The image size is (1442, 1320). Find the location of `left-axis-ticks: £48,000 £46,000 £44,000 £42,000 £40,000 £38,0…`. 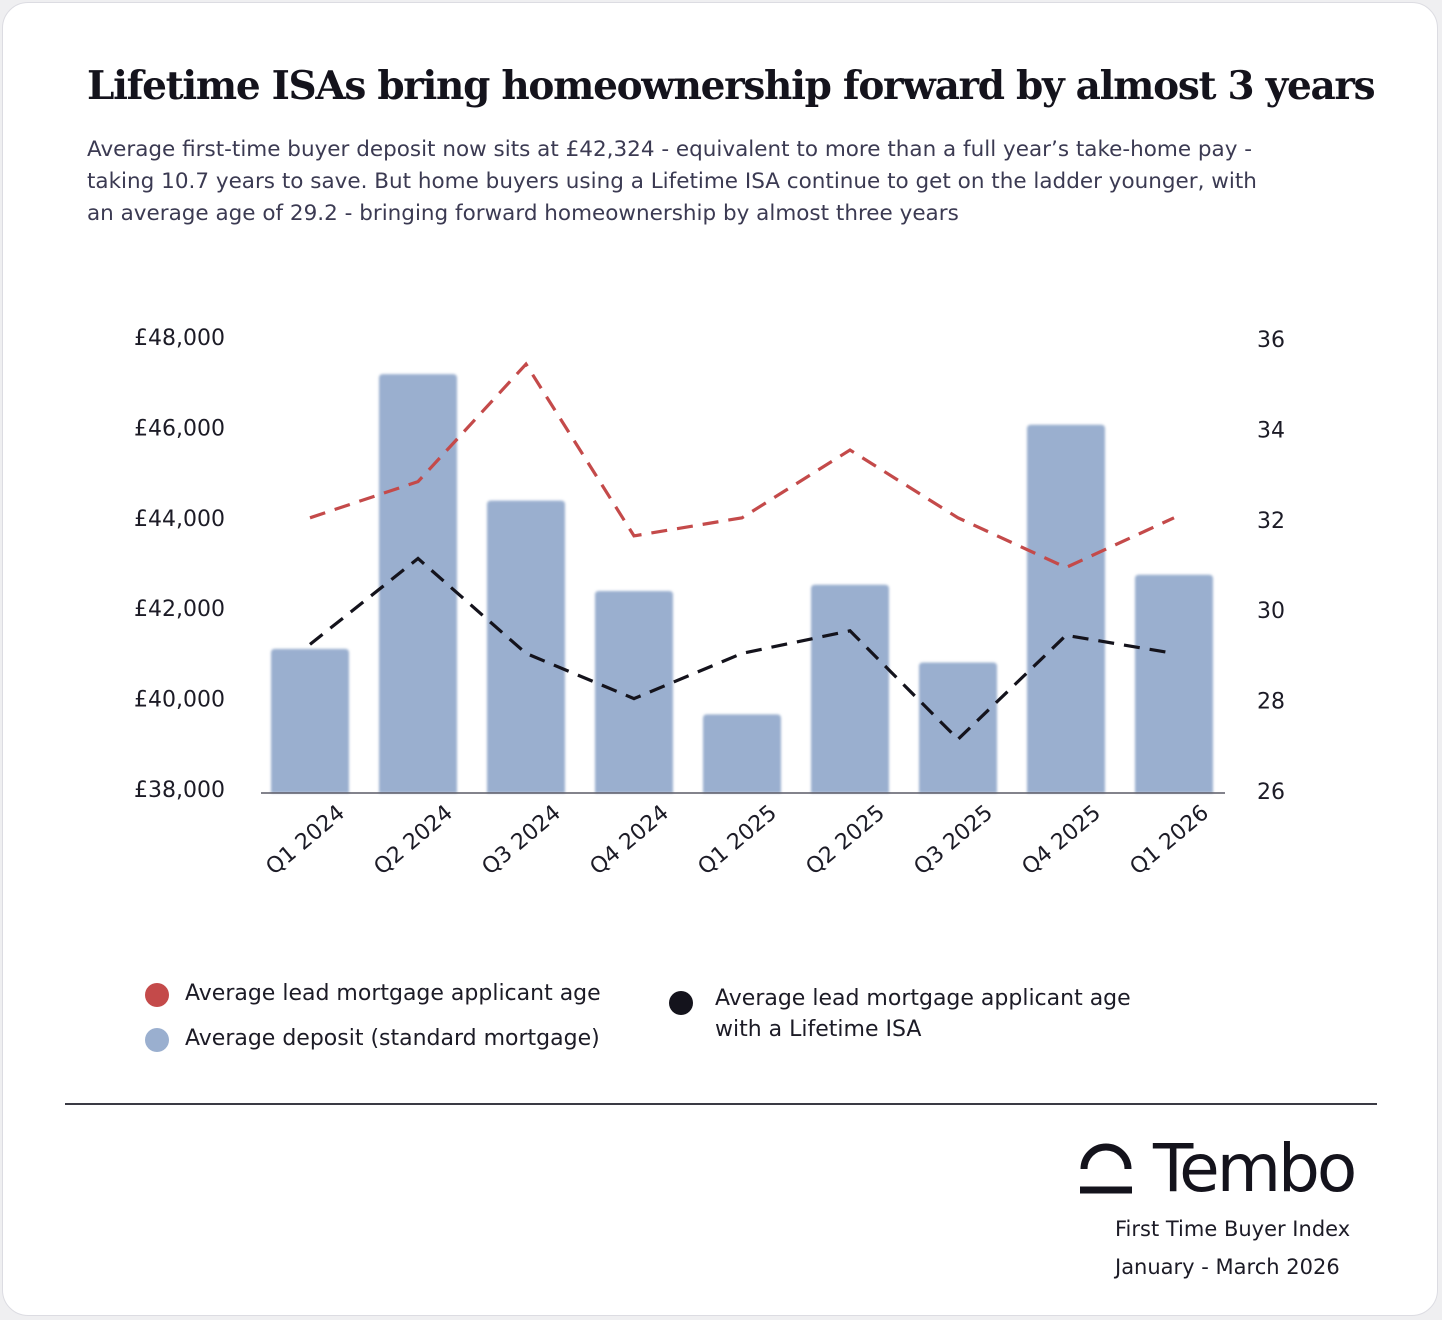

left-axis-ticks: £48,000 £46,000 £44,000 £42,000 £40,000 £38,0… is located at coordinates (179, 564).